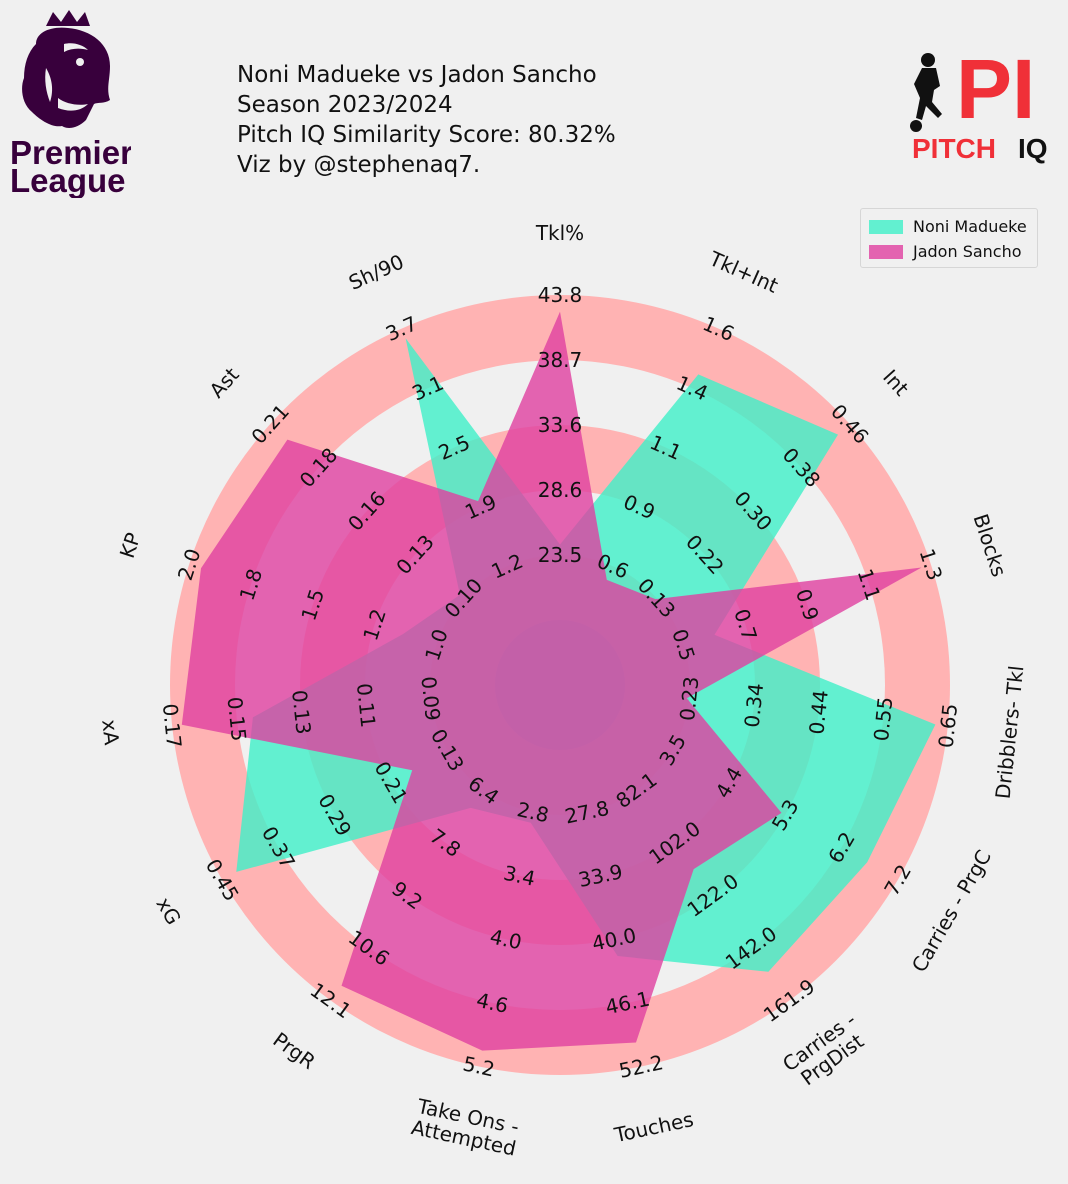  I want to click on axis-label-12: KP, so click(130, 545).